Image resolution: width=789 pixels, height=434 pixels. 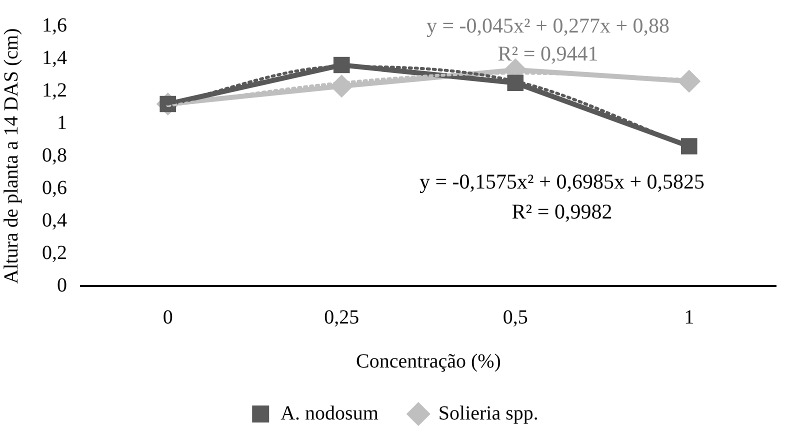 I want to click on x-tick-label: 0,25, so click(x=342, y=317).